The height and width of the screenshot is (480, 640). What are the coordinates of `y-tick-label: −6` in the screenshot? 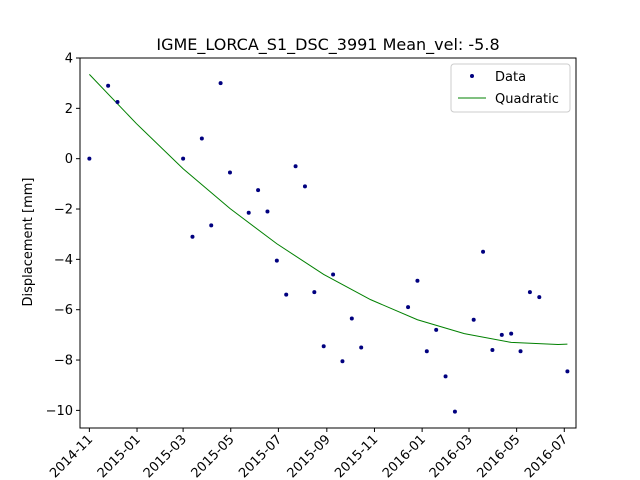 It's located at (63, 310).